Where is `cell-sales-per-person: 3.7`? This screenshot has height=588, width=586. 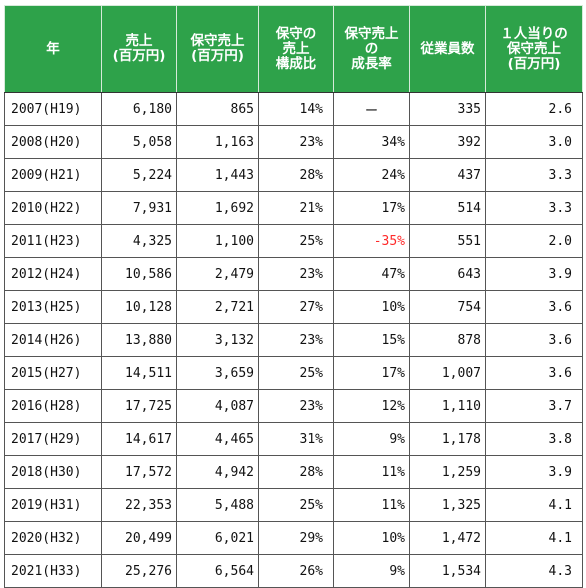 cell-sales-per-person: 3.7 is located at coordinates (534, 406).